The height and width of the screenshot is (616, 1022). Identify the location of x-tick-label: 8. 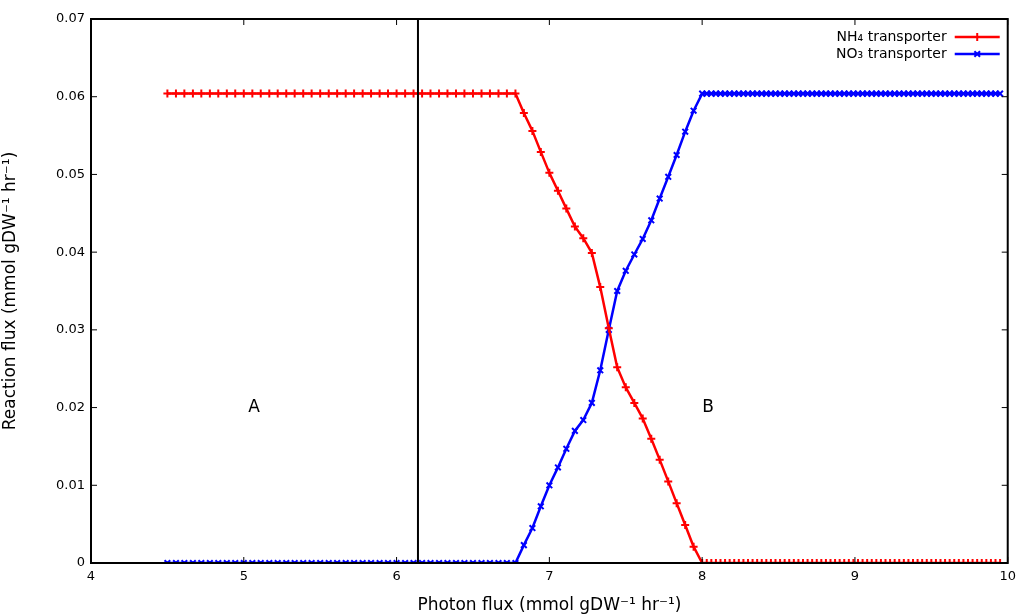
(702, 576).